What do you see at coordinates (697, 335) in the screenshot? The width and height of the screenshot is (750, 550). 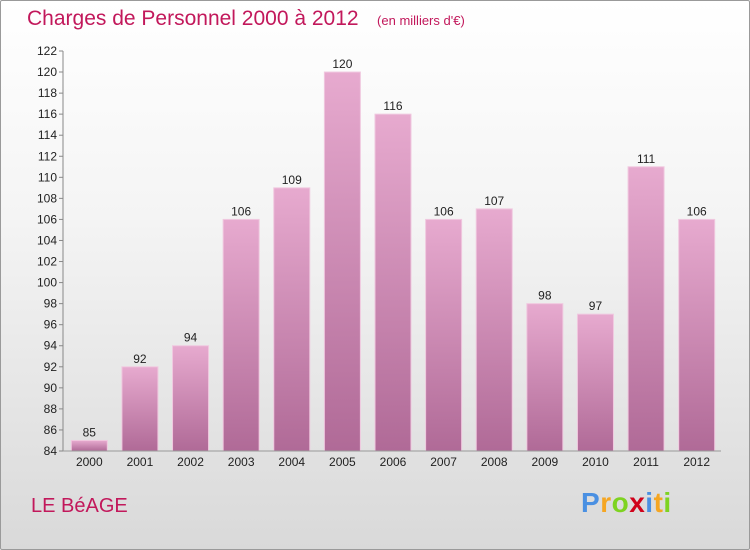 I see `bar-2012` at bounding box center [697, 335].